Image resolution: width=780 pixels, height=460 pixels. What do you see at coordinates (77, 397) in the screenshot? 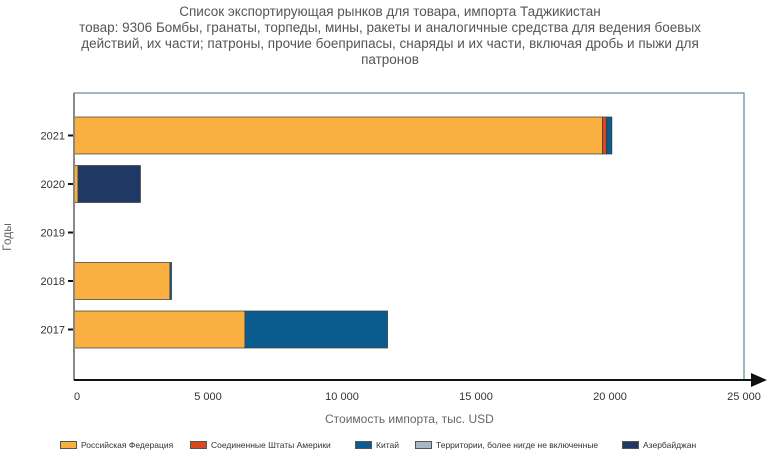
I see `x-tick-label-0: 0` at bounding box center [77, 397].